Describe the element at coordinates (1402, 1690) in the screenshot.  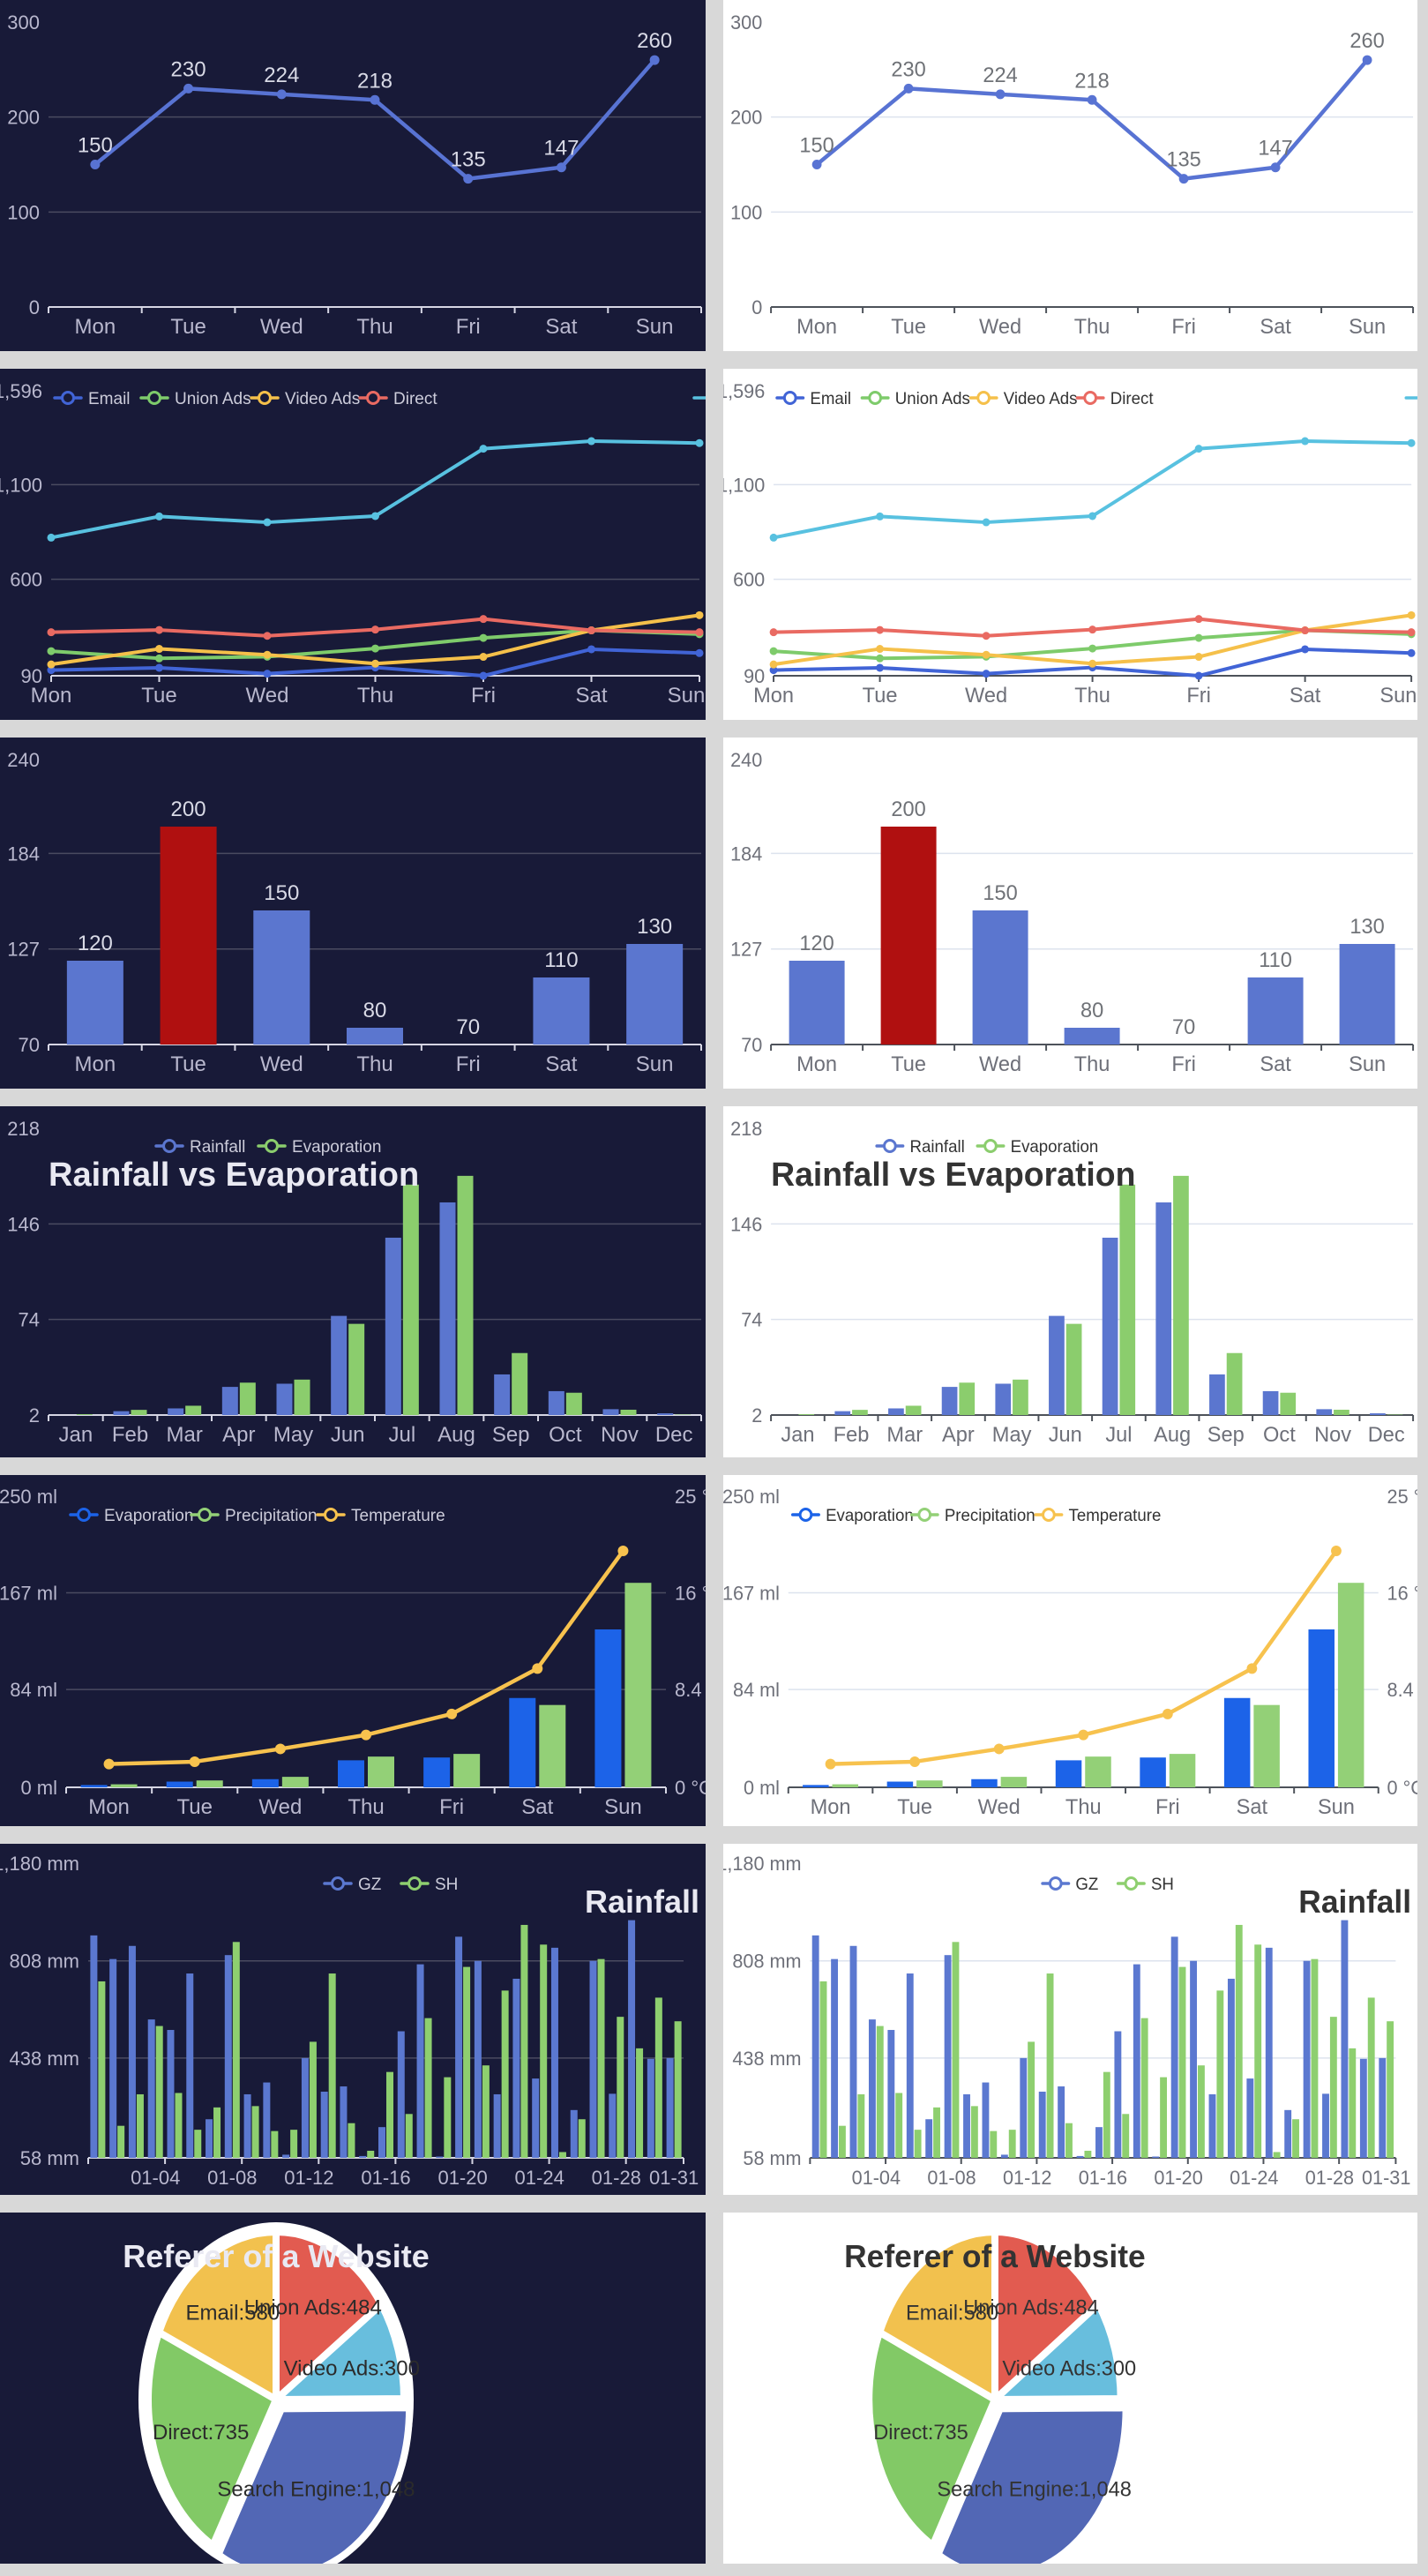
I see `svg-text: 8.4 °C` at that location.